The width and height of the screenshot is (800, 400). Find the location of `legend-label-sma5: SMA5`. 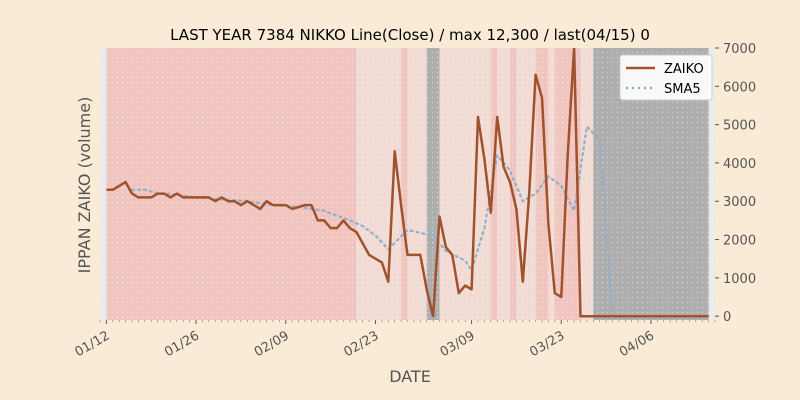

legend-label-sma5: SMA5 is located at coordinates (682, 89).